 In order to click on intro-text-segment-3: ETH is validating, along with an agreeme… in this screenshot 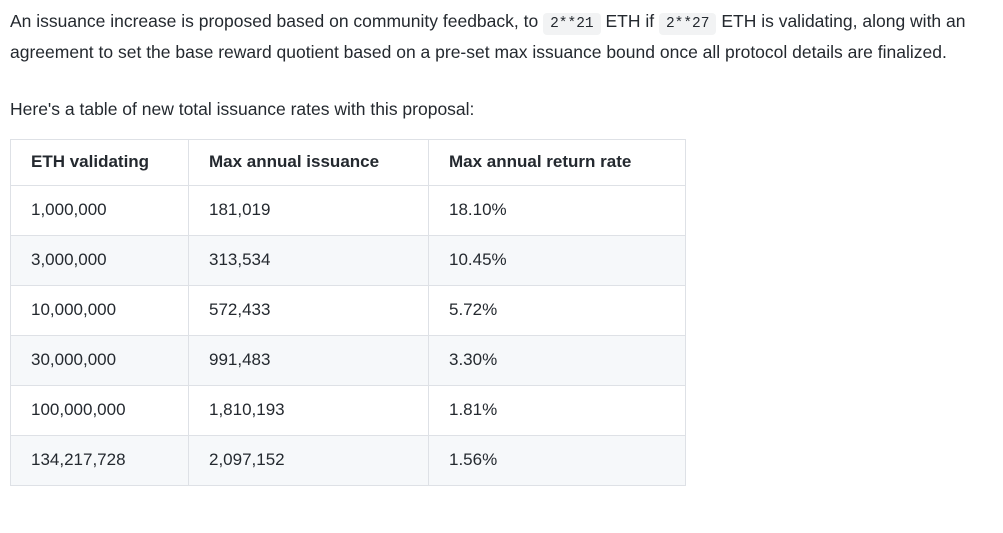, I will do `click(488, 36)`.